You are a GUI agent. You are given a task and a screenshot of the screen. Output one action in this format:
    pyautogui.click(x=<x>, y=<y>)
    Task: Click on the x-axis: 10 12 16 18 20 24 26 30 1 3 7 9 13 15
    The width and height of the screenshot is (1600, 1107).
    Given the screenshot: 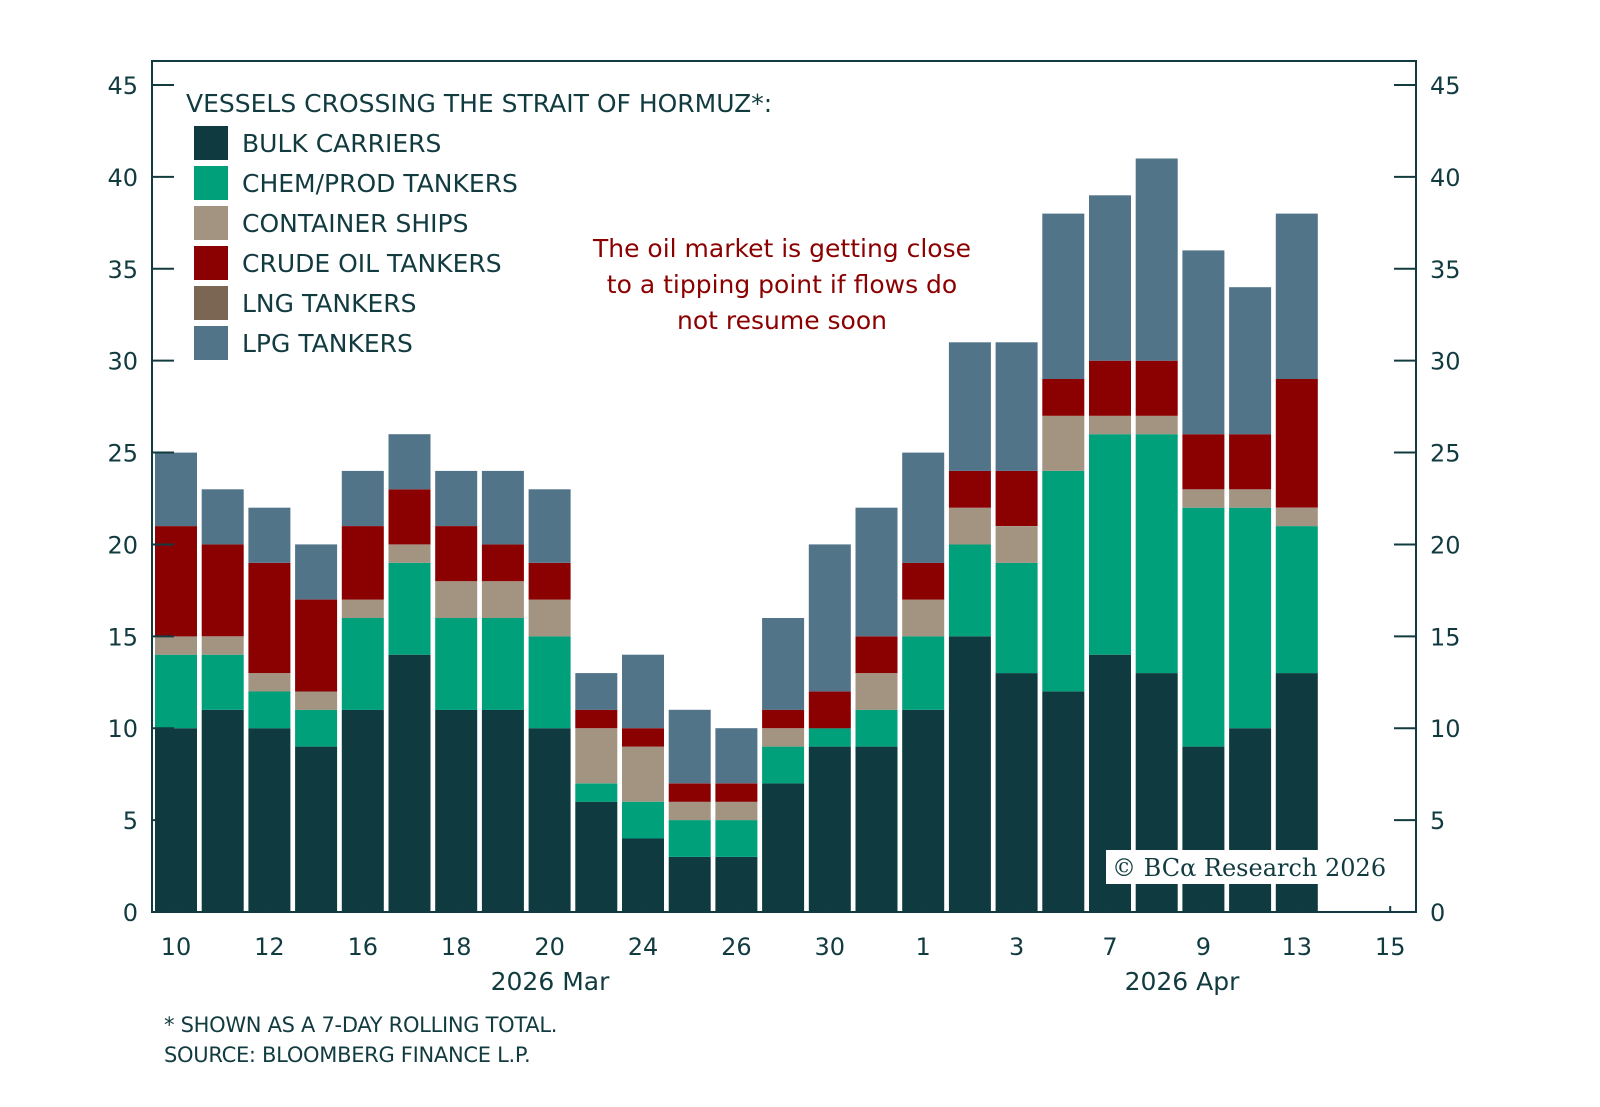 What is the action you would take?
    pyautogui.click(x=783, y=933)
    